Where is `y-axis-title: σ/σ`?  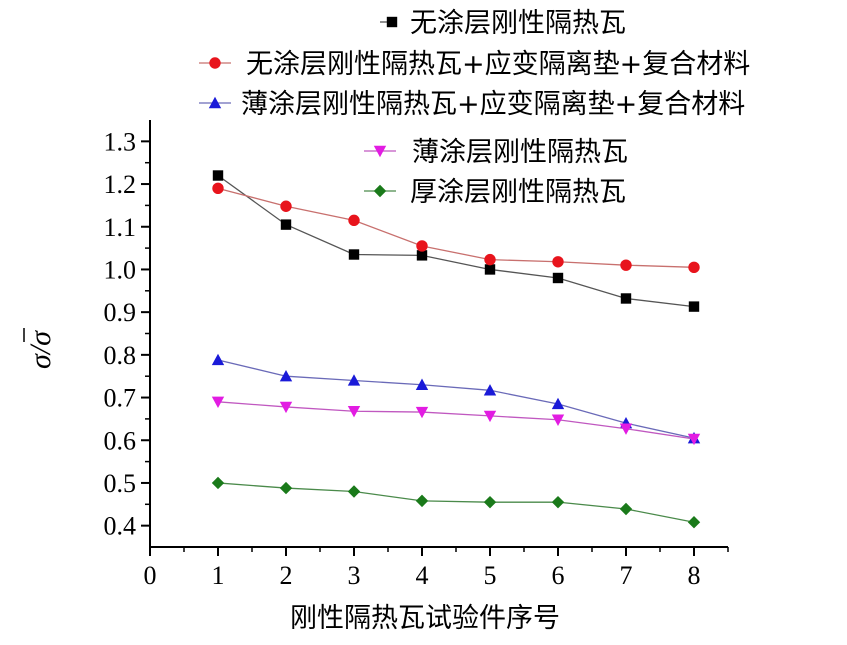
y-axis-title: σ/σ is located at coordinates (40, 348).